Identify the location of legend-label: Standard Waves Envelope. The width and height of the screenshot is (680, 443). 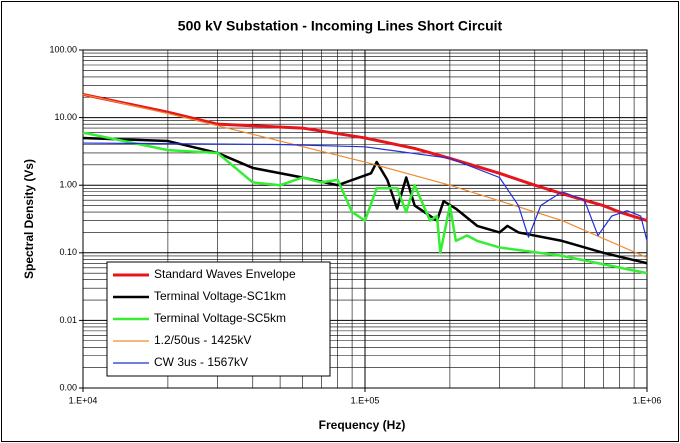
(225, 274).